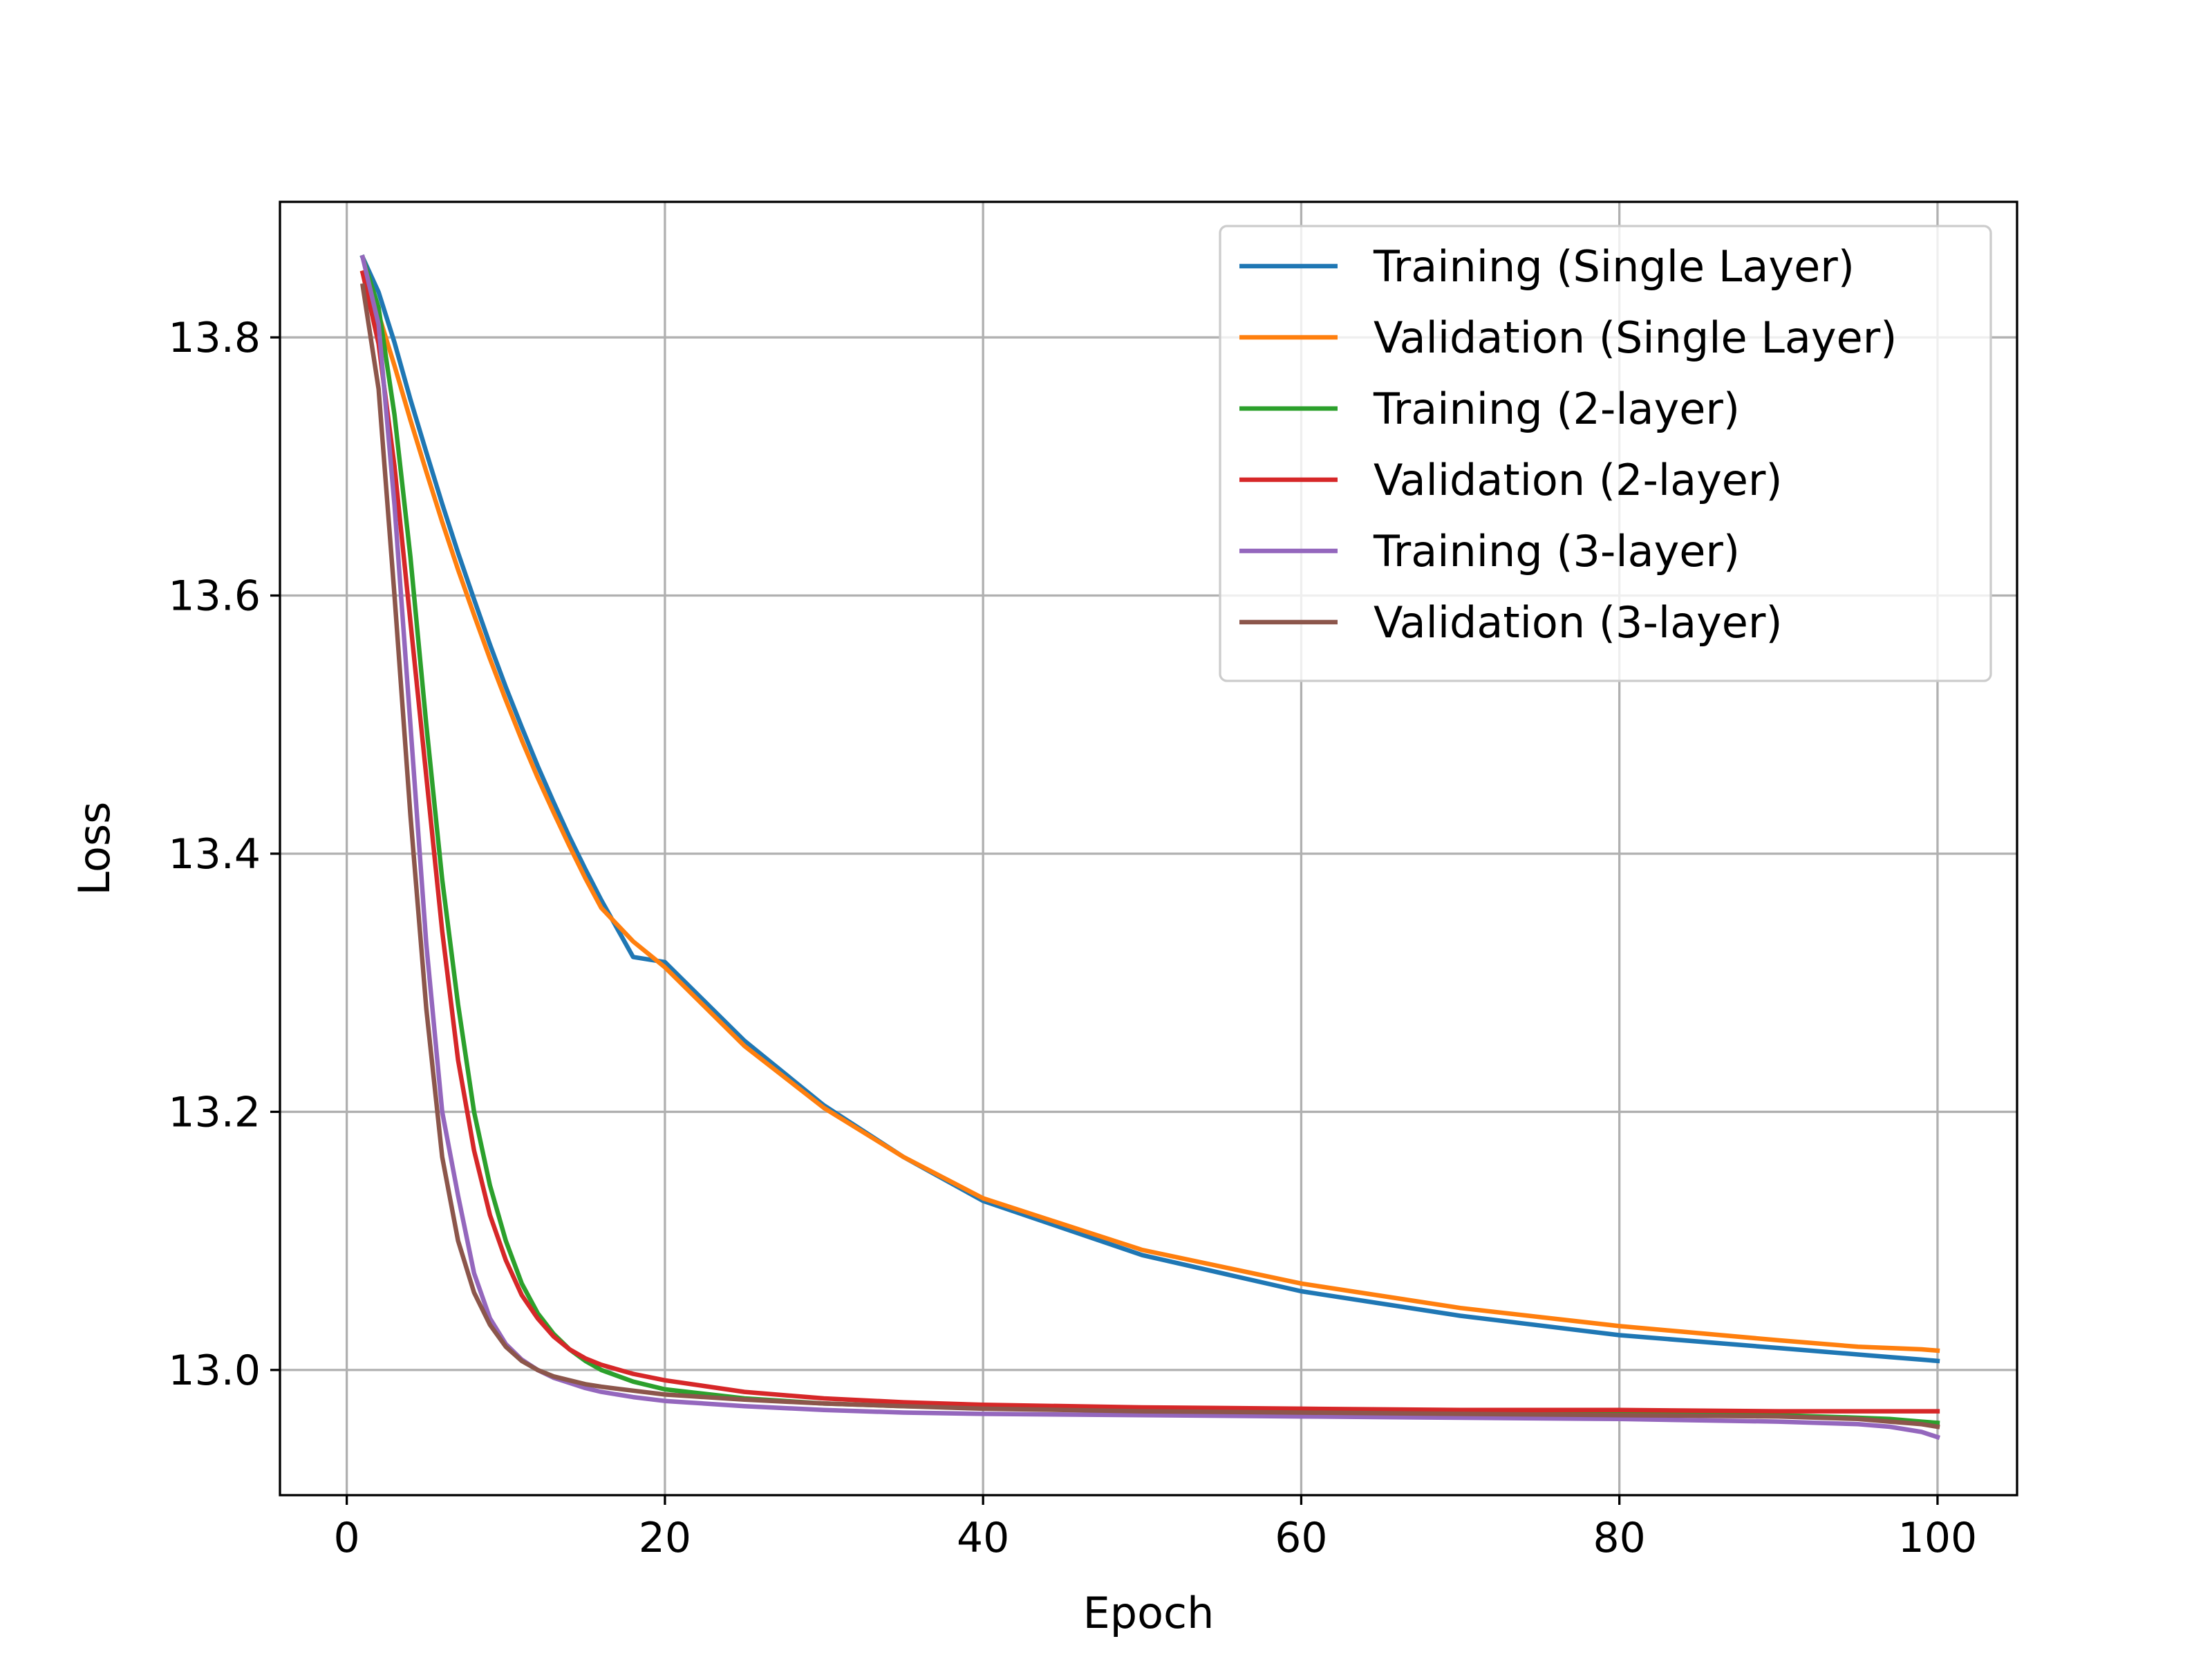  What do you see at coordinates (1635, 337) in the screenshot?
I see `legend-label-2: Validation (Single Layer)` at bounding box center [1635, 337].